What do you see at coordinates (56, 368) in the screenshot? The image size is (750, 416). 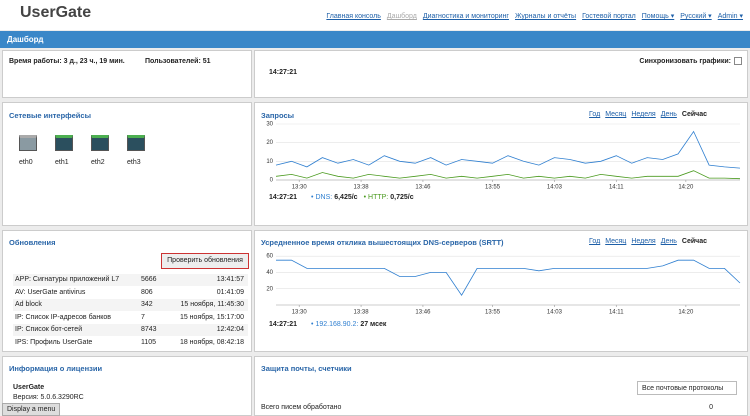 I see `panel-title: Информация о лицензии` at bounding box center [56, 368].